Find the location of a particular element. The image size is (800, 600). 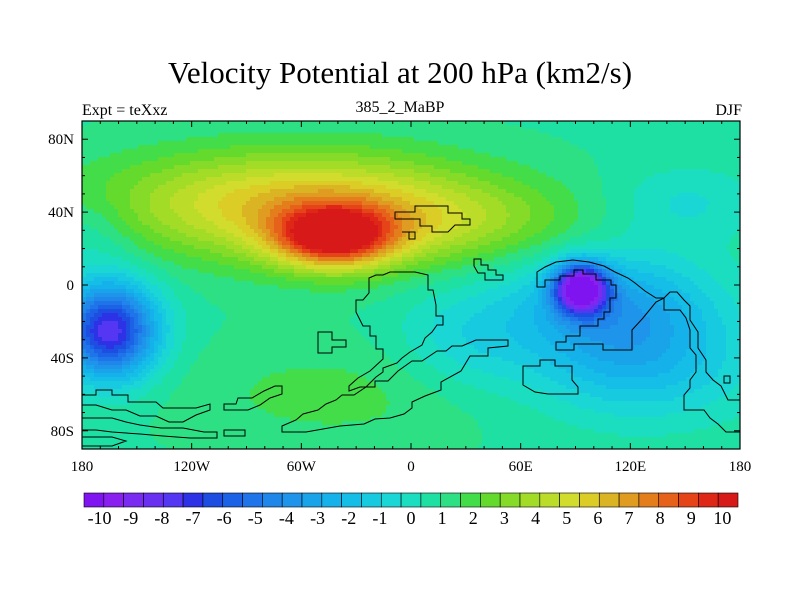

case-label: 385_2_MaBP is located at coordinates (400, 107).